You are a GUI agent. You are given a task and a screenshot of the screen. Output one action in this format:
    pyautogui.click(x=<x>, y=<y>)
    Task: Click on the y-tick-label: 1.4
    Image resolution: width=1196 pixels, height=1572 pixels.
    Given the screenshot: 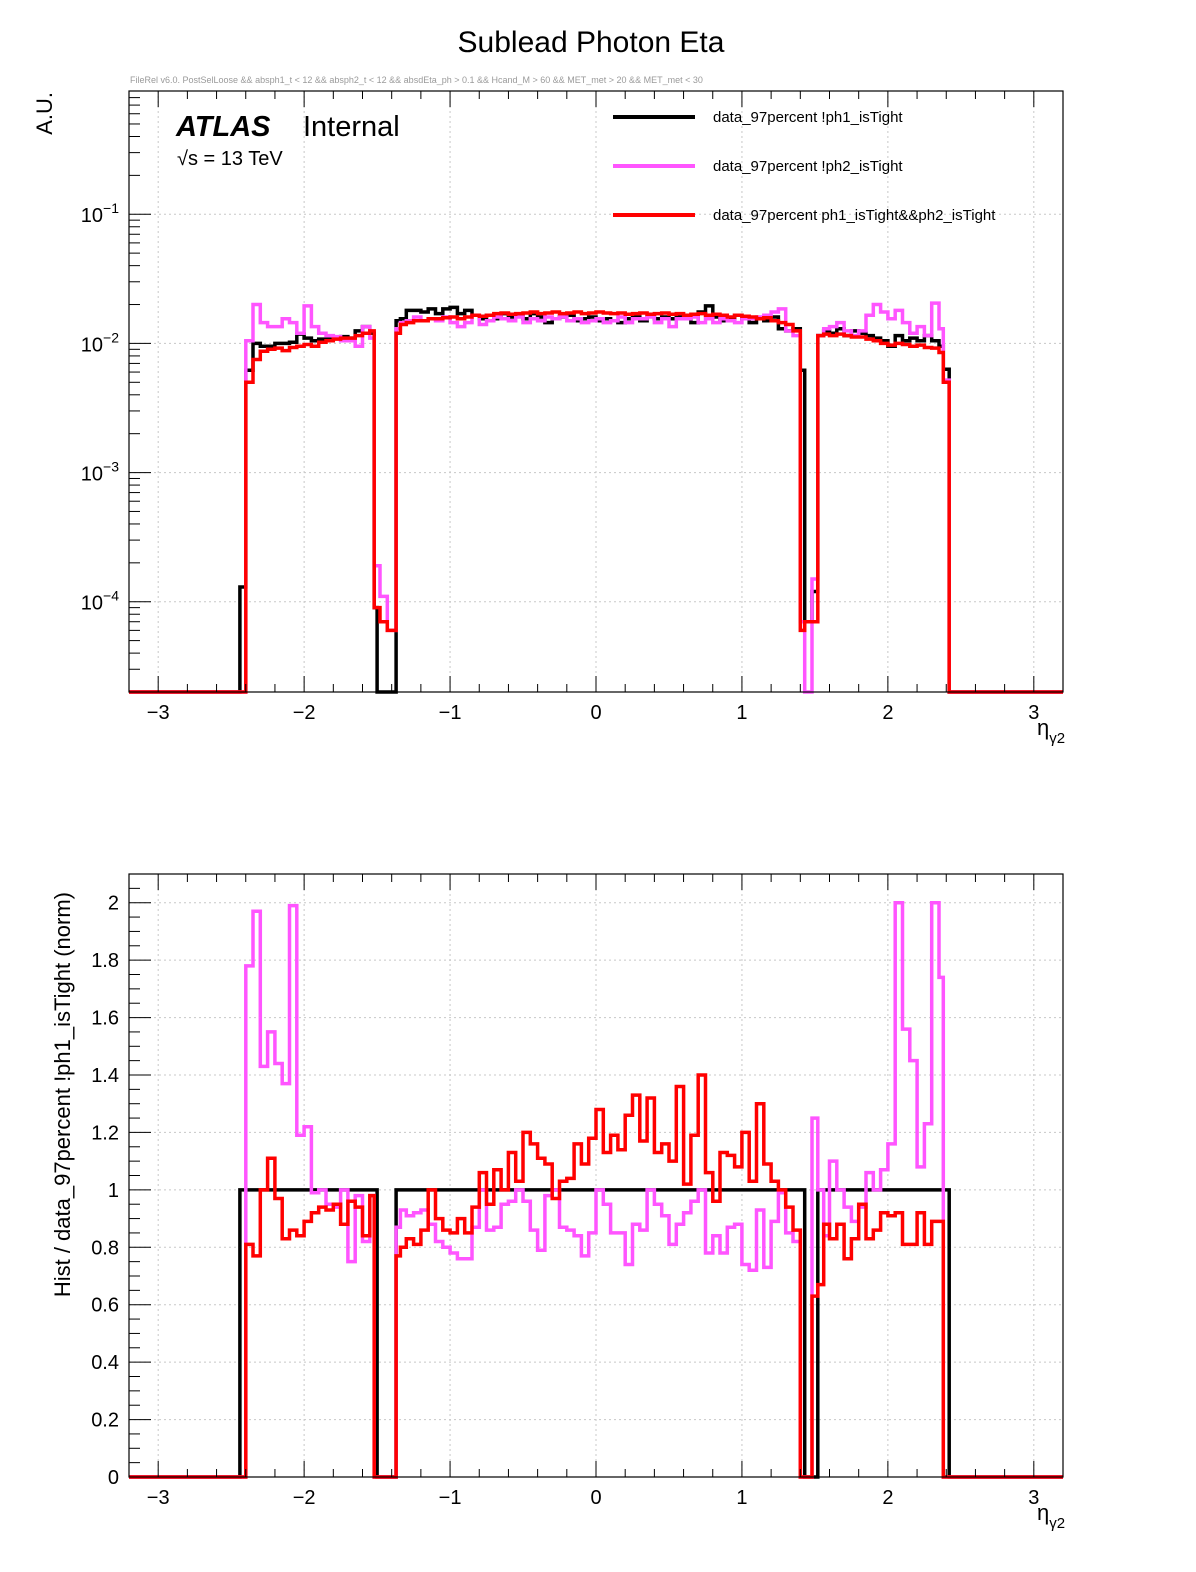 What is the action you would take?
    pyautogui.click(x=105, y=1076)
    